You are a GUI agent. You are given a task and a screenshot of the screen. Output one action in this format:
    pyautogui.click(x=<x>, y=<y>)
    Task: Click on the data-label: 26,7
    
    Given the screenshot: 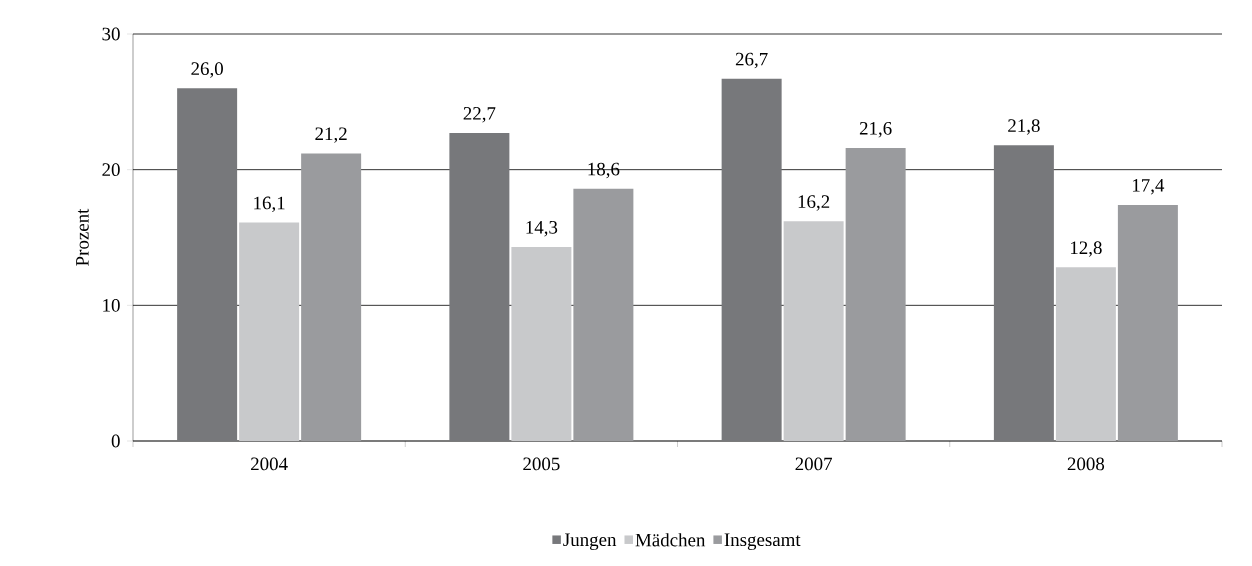 What is the action you would take?
    pyautogui.click(x=751, y=60)
    